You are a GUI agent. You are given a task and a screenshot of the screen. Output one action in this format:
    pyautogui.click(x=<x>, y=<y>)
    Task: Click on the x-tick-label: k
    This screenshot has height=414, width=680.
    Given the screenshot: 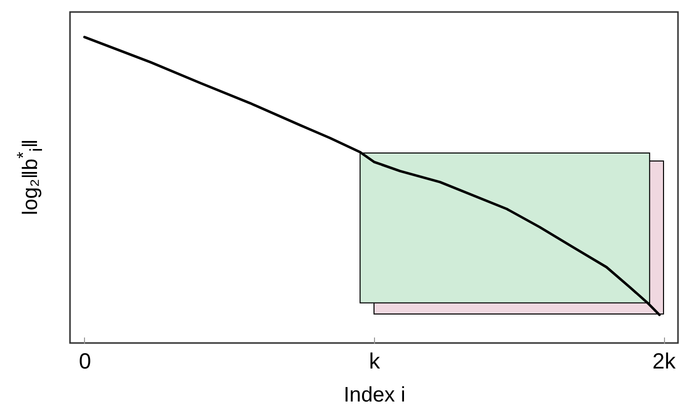 What is the action you would take?
    pyautogui.click(x=375, y=361)
    